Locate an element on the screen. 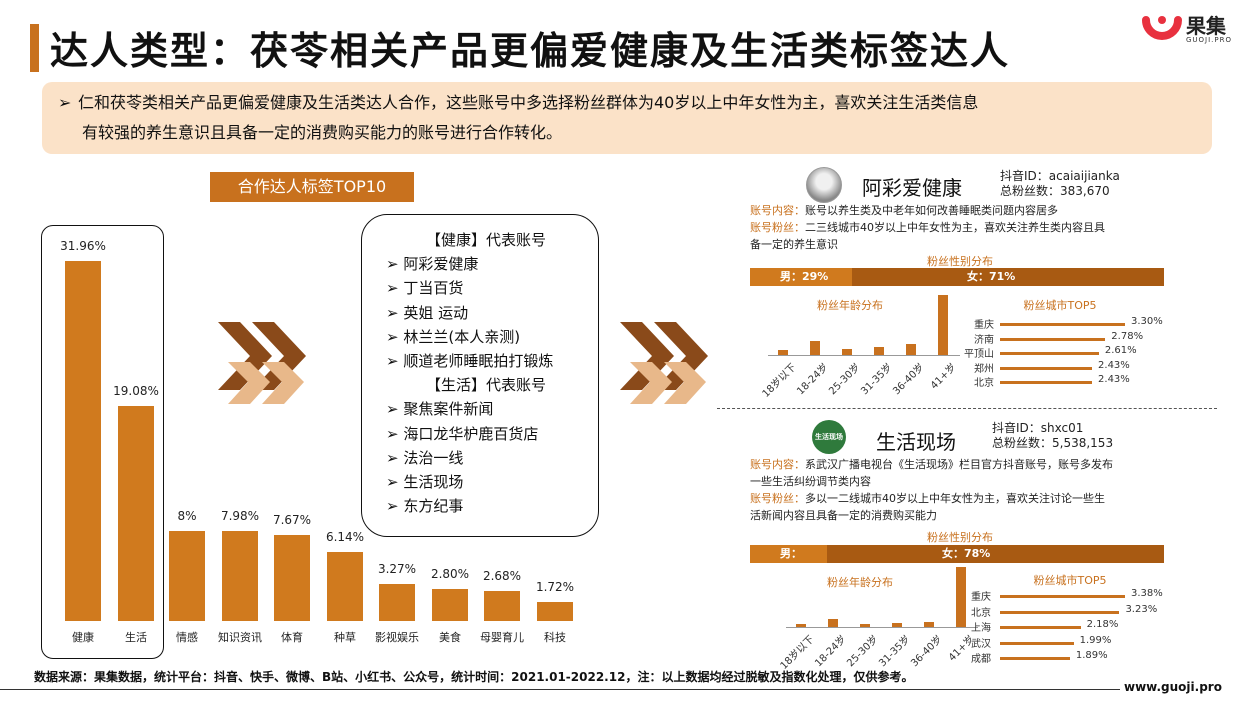 This screenshot has width=1250, height=703. list-item-text: 英姐 运动 is located at coordinates (436, 312).